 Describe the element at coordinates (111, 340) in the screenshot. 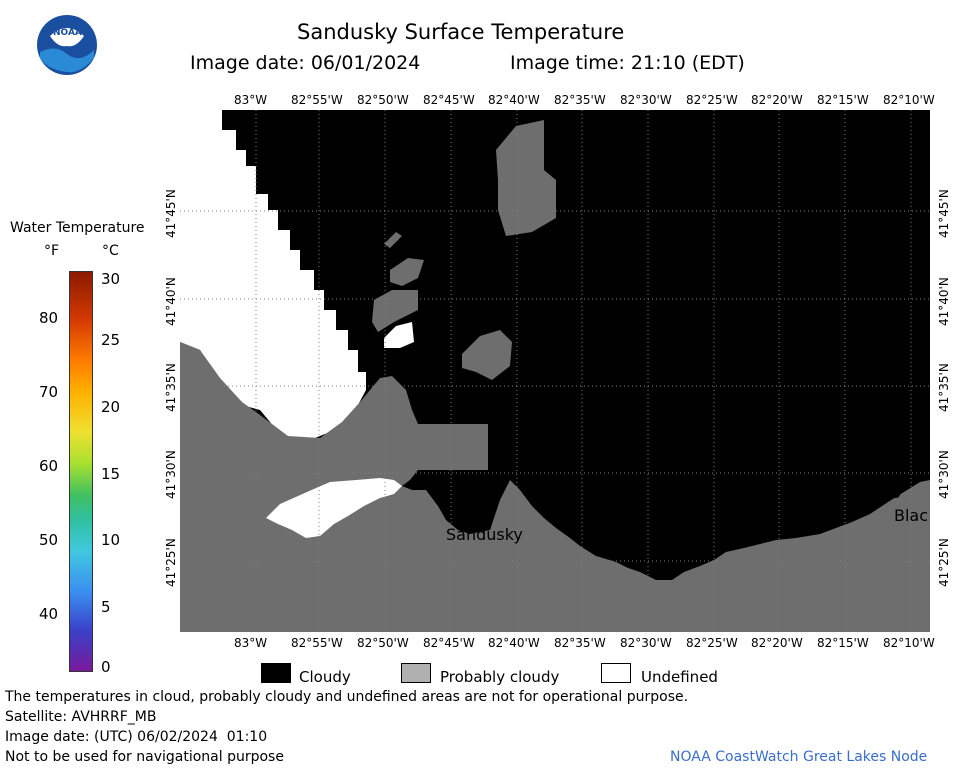

I see `c-tick: 25` at that location.